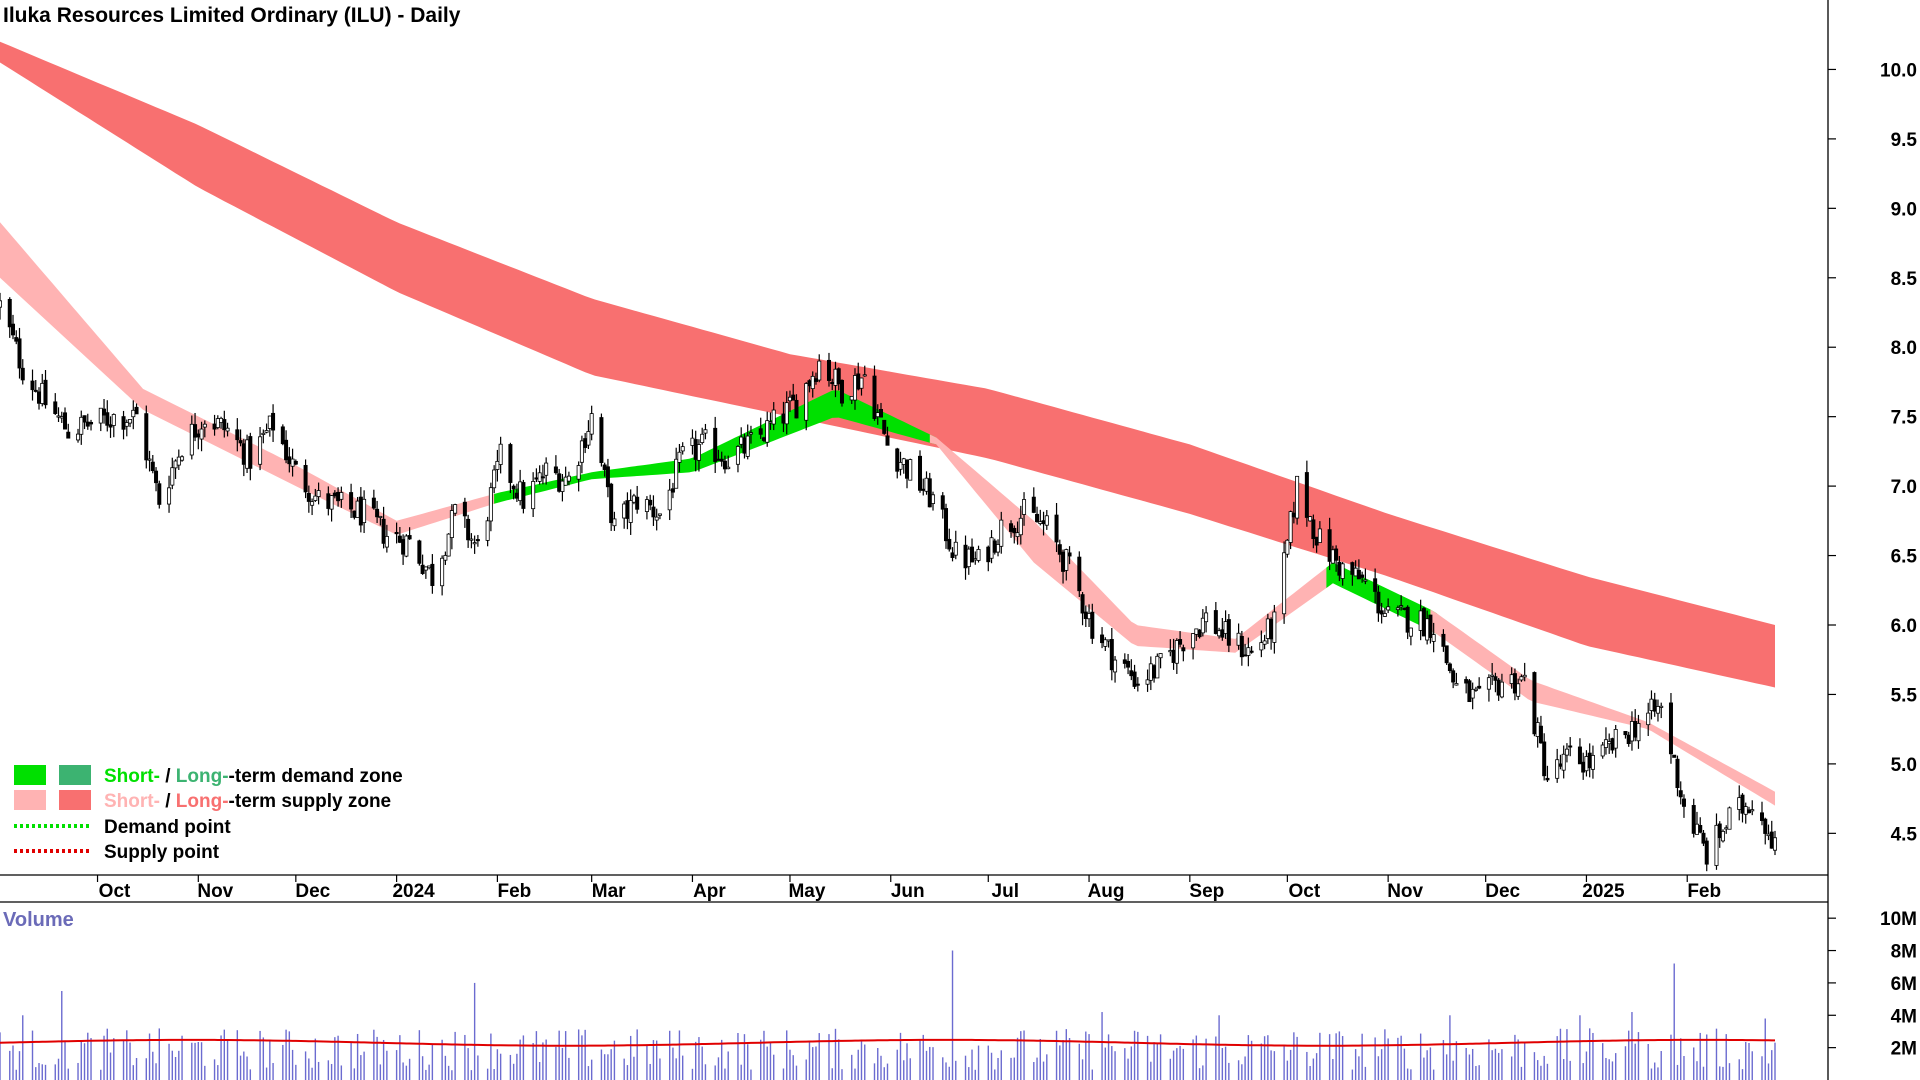  What do you see at coordinates (30, 775) in the screenshot?
I see `legend-short-swatch` at bounding box center [30, 775].